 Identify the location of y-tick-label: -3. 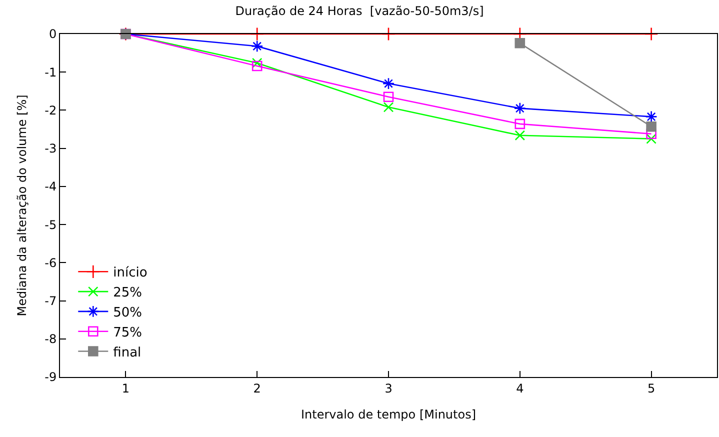
(50, 149).